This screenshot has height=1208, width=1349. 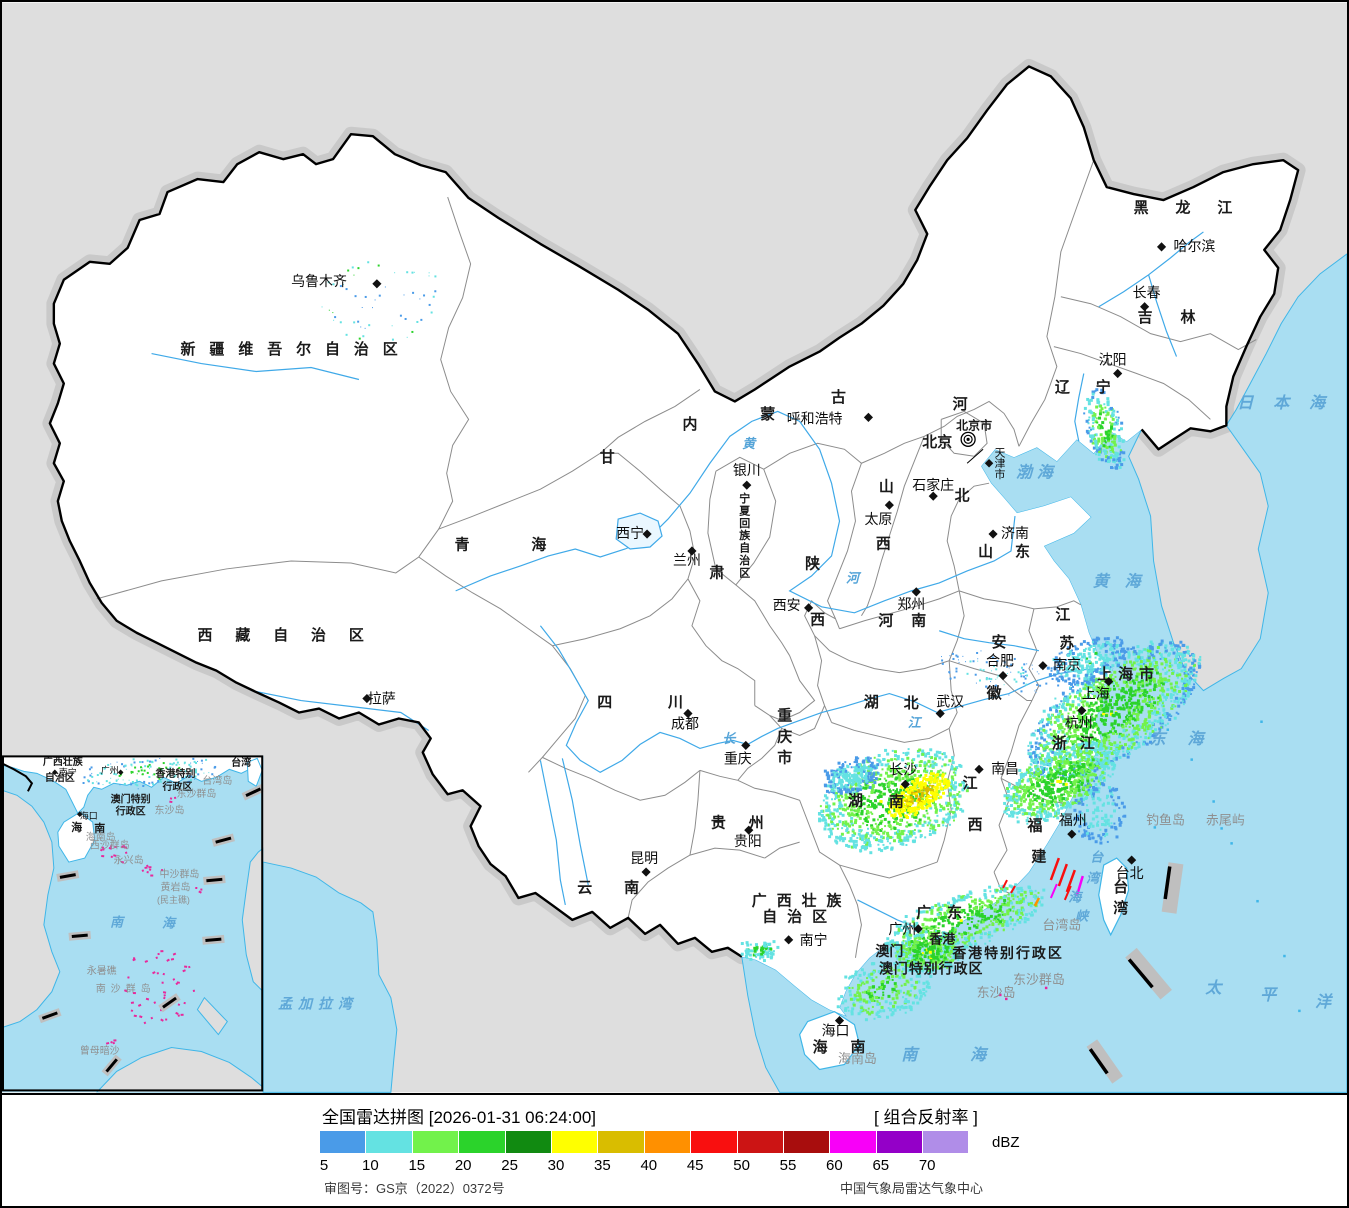 I want to click on radar-cluster-zhejiang-fujian-band, so click(x=1060, y=782).